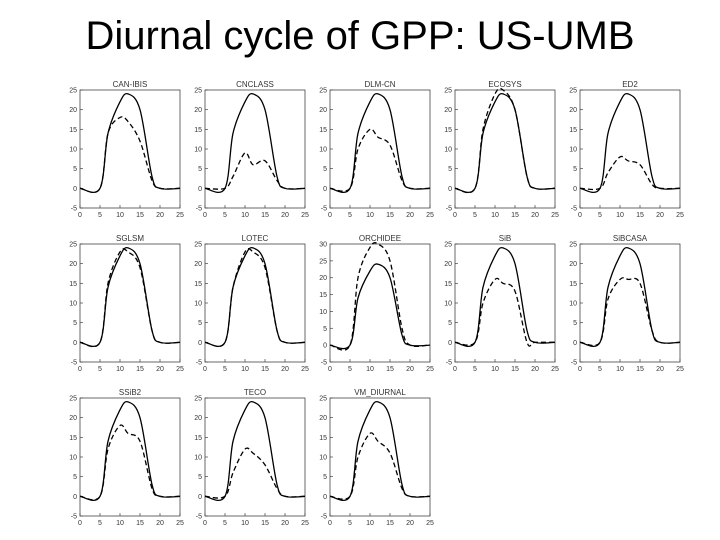 The width and height of the screenshot is (720, 540). Describe the element at coordinates (504, 84) in the screenshot. I see `chart-title: ECOSYS` at that location.